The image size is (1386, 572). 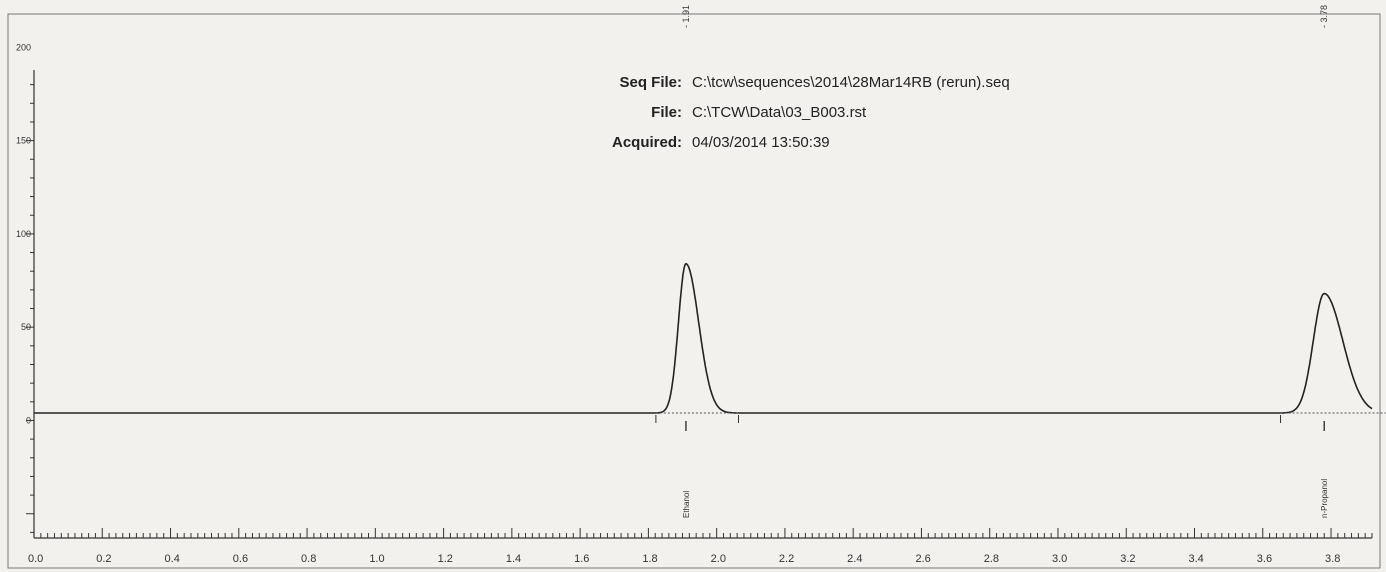 I want to click on x-tick-label: 1.8, so click(x=649, y=559).